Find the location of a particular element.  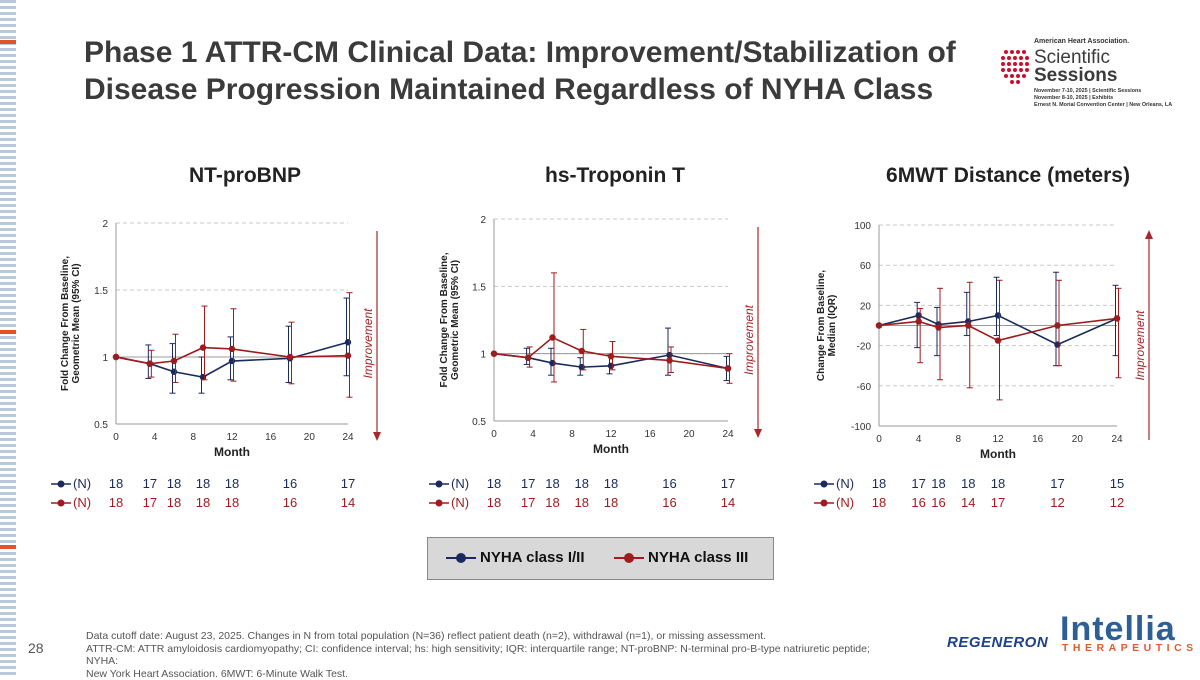

6mwt-improvement-arrowhead is located at coordinates (1149, 234).